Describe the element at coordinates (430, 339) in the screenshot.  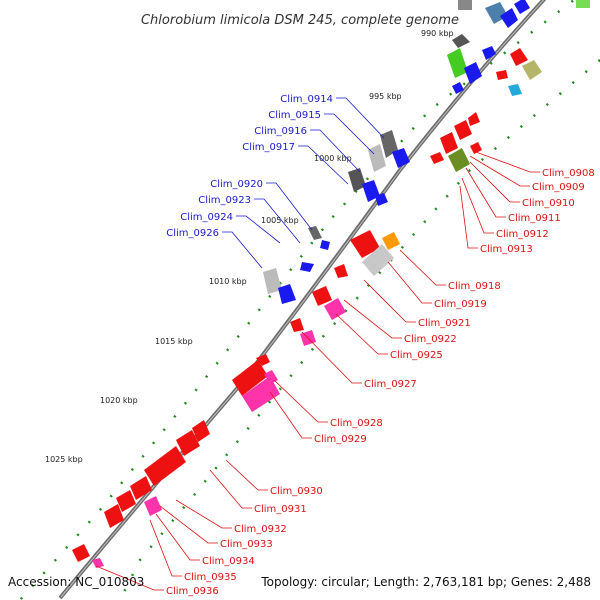
I see `gene-label: Clim_0922` at that location.